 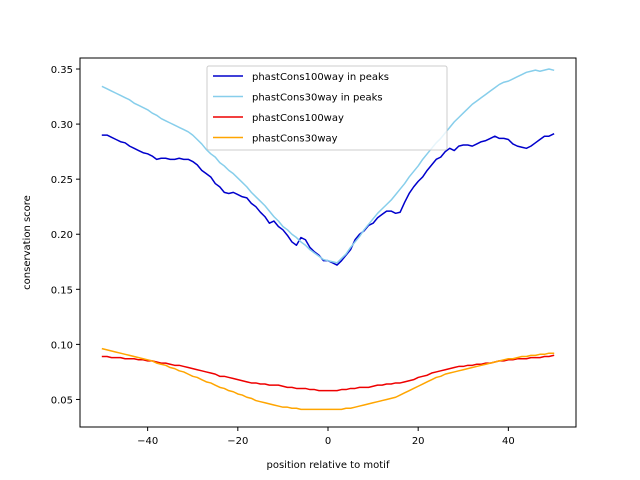 What do you see at coordinates (320, 77) in the screenshot?
I see `legend-label-1: phastCons100way in peaks` at bounding box center [320, 77].